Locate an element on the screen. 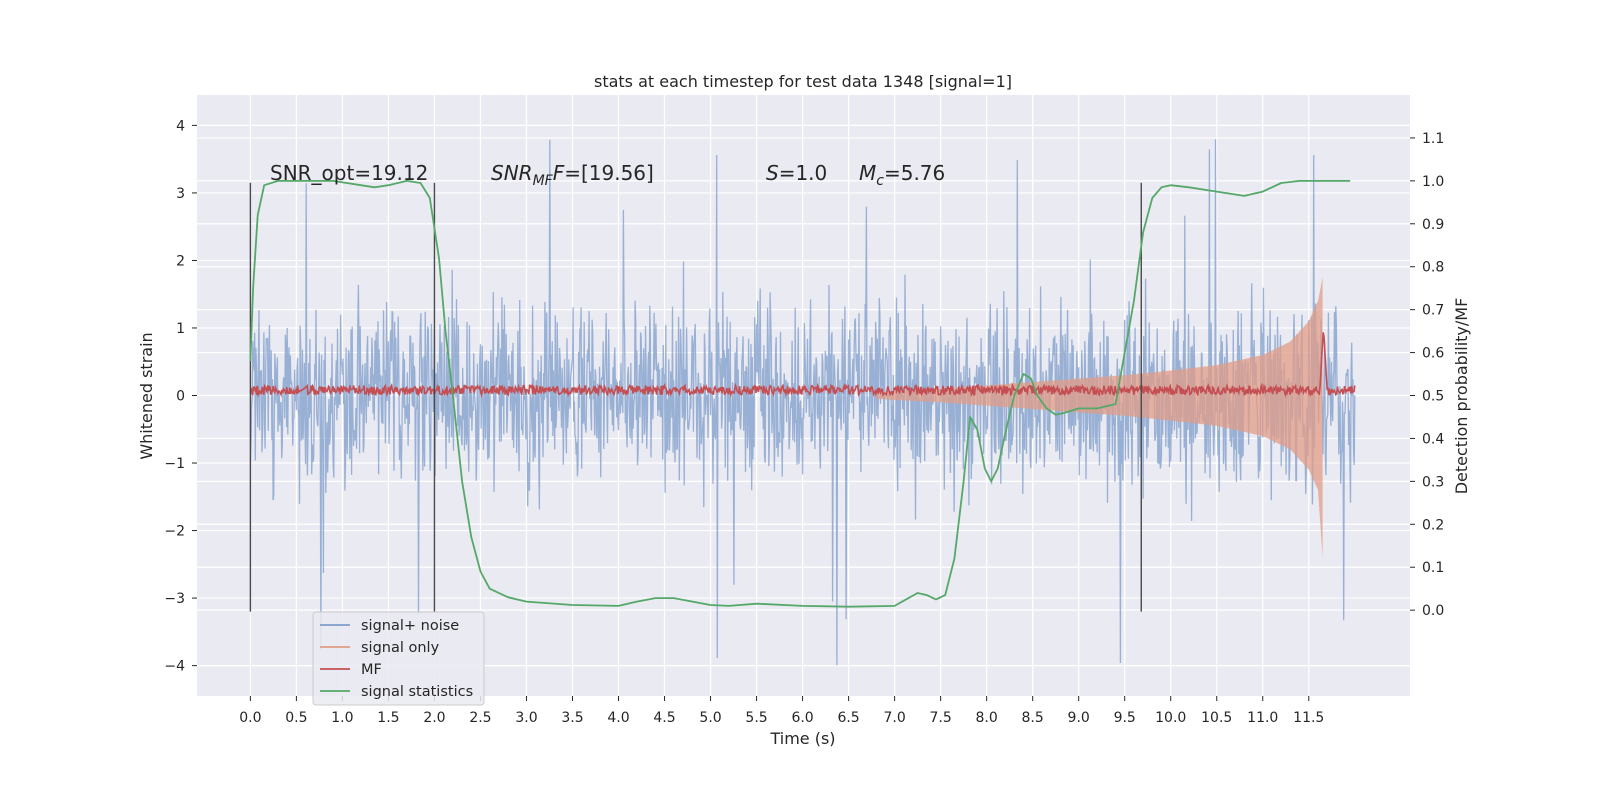 This screenshot has width=1600, height=804. x-tick-label: 11.0 is located at coordinates (1262, 718).